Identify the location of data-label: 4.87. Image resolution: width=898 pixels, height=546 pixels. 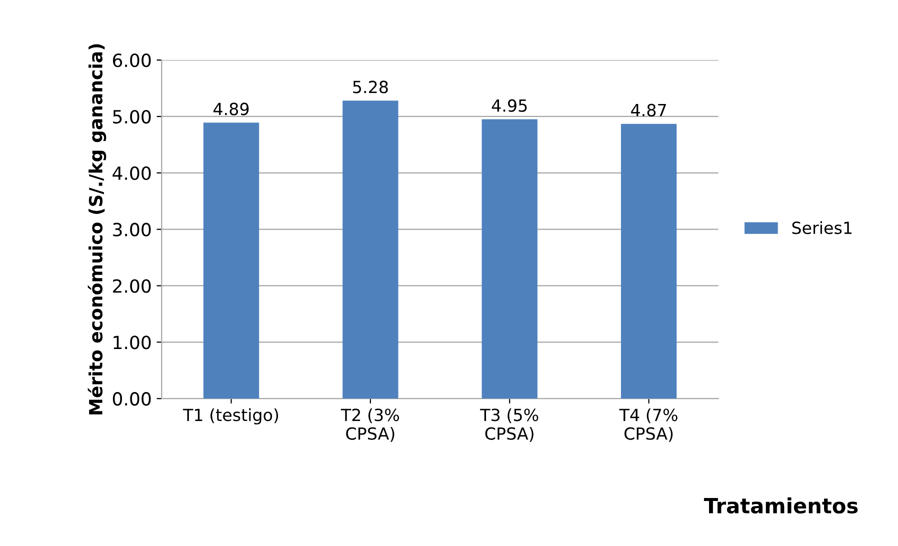
(648, 110).